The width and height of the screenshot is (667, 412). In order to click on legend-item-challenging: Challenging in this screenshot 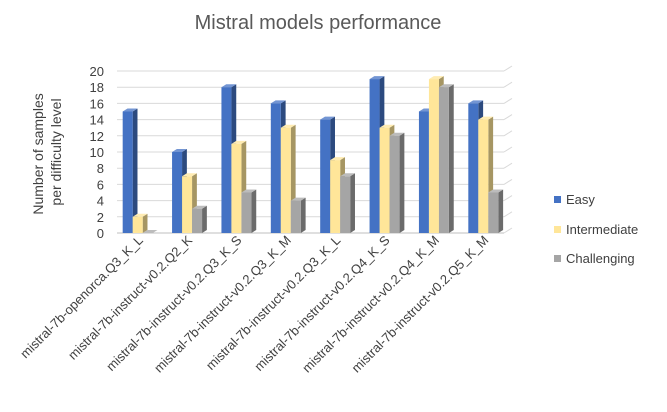, I will do `click(594, 258)`.